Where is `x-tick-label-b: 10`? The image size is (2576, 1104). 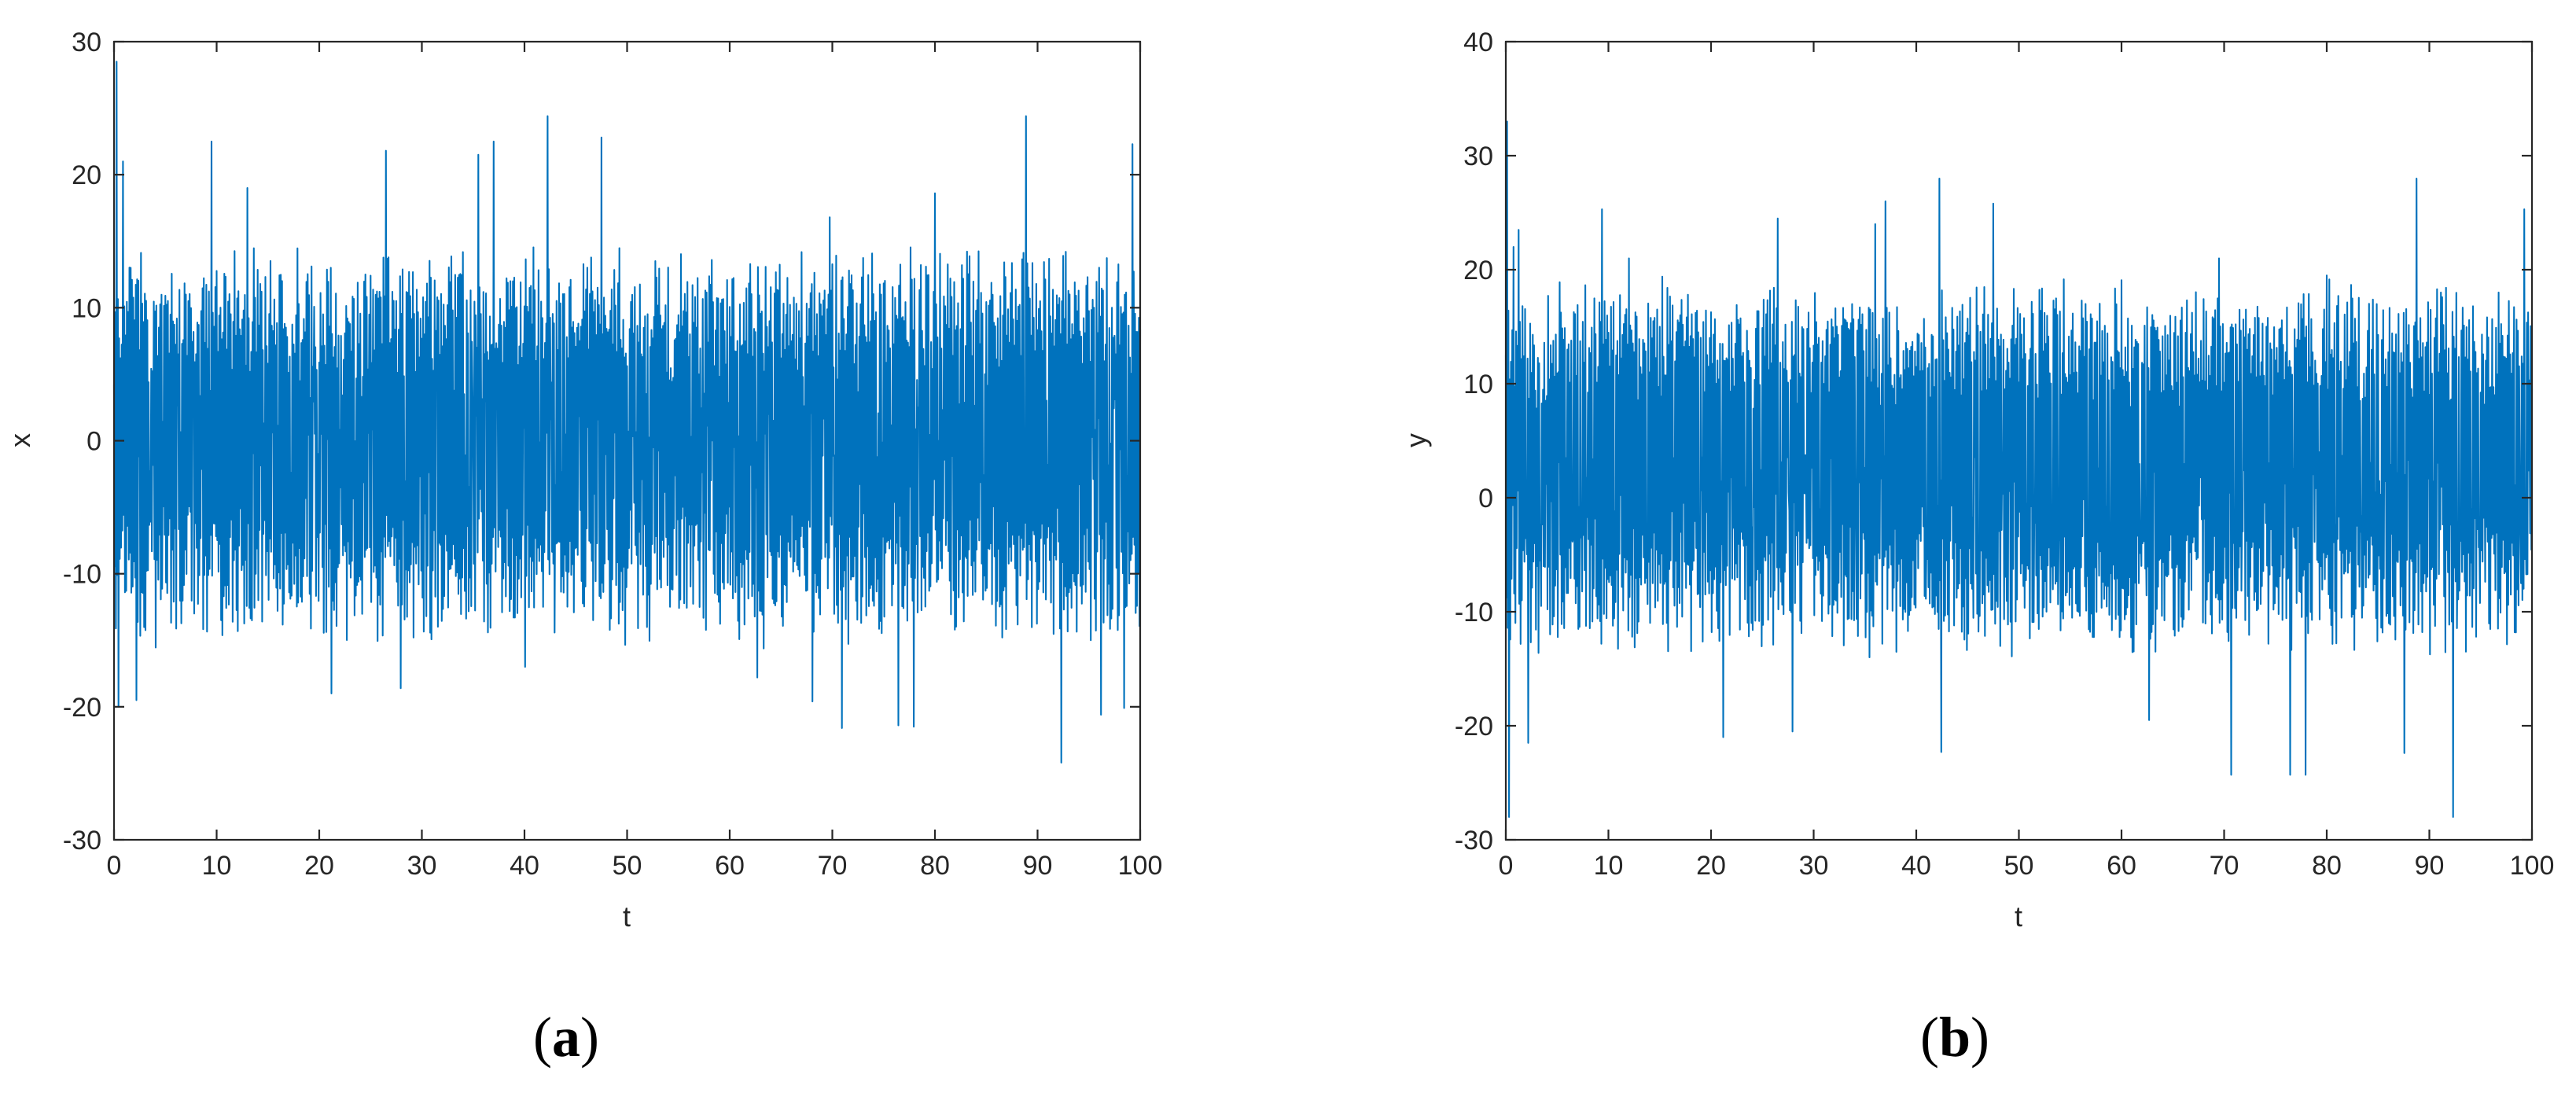
x-tick-label-b: 10 is located at coordinates (1609, 866).